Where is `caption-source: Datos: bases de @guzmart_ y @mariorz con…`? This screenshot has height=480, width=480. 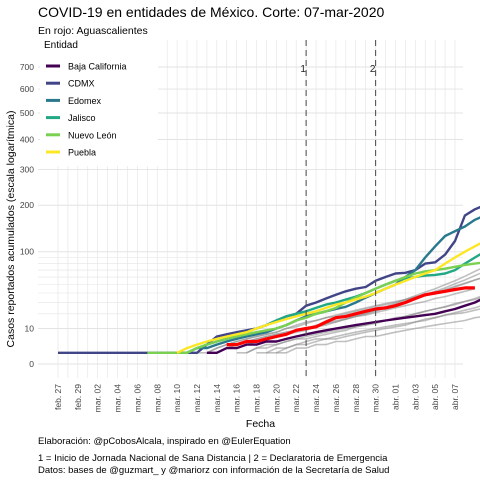
caption-source: Datos: bases de @guzmart_ y @mariorz con… is located at coordinates (214, 470).